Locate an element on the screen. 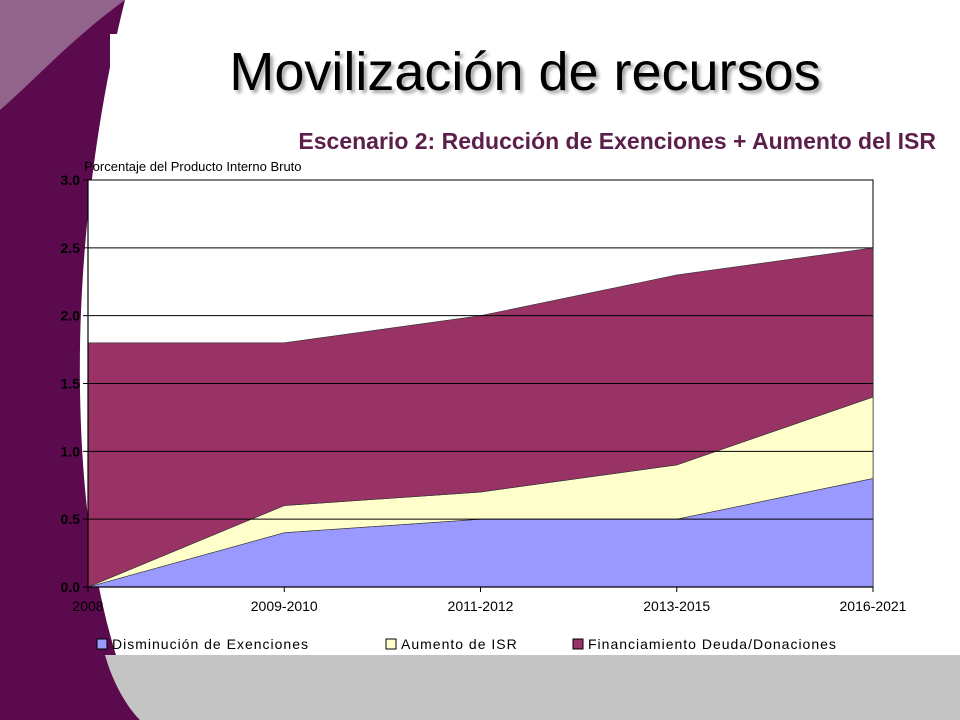 The image size is (960, 720). x-tick-label: 2009-2010 is located at coordinates (284, 606).